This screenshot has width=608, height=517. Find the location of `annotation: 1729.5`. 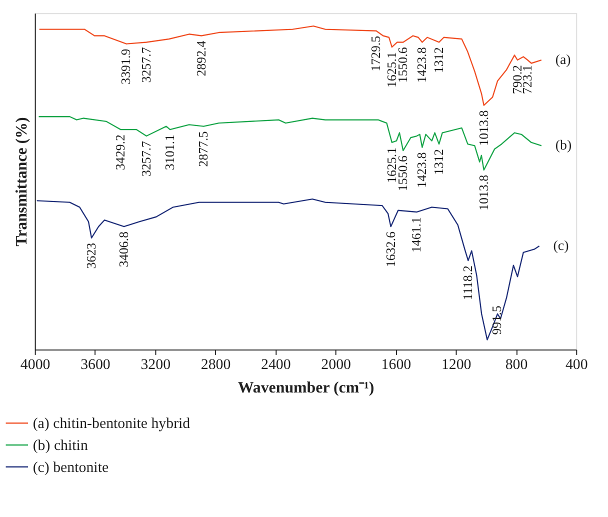

annotation: 1729.5 is located at coordinates (376, 54).